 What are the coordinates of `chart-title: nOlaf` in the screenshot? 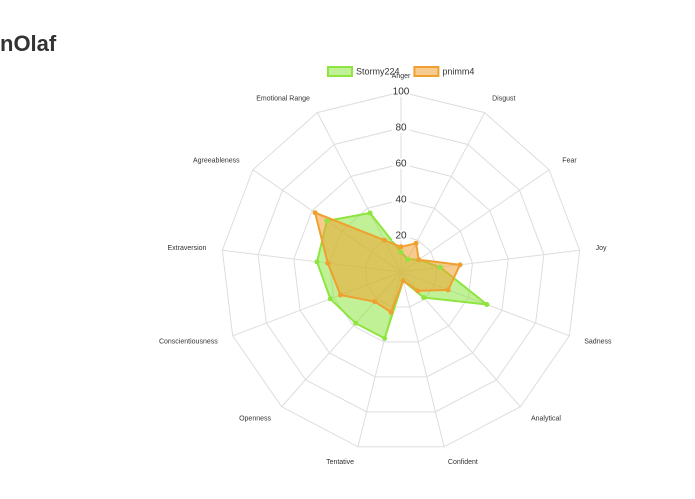 It's located at (28, 43).